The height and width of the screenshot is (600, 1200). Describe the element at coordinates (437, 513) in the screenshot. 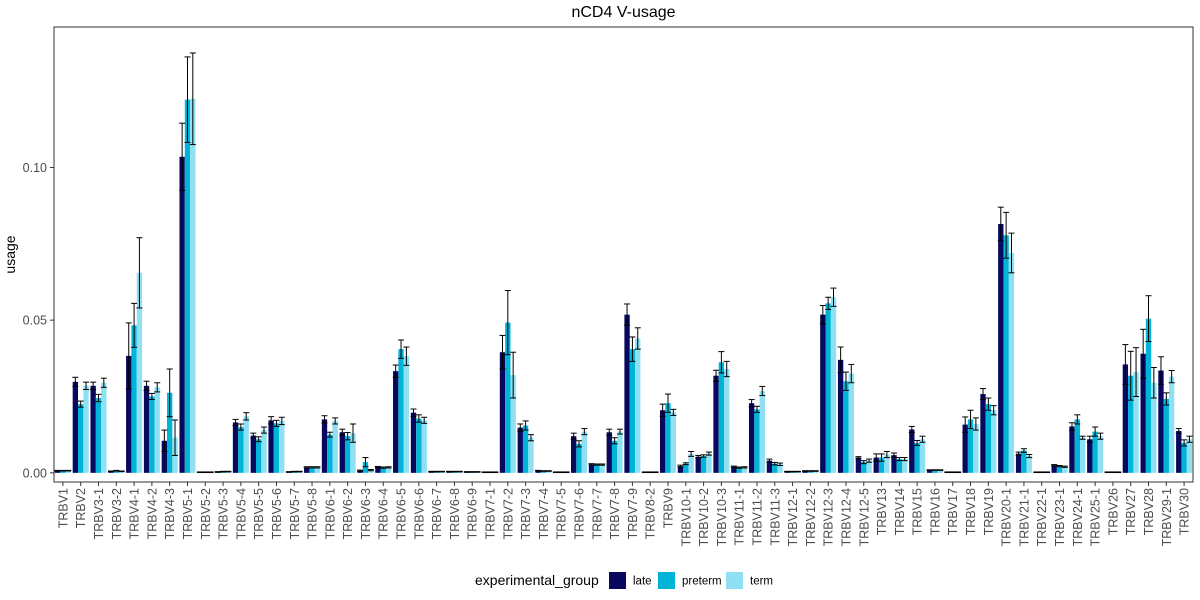

I see `x-tick-label: TRBV6-7` at that location.